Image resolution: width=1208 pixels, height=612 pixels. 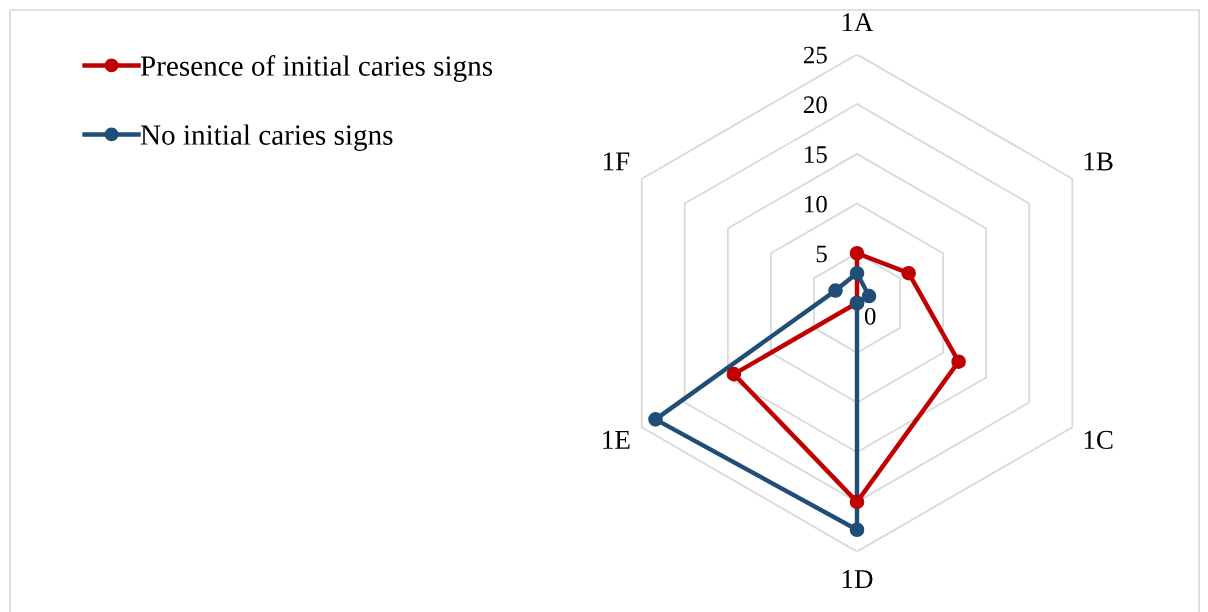 I want to click on spoke-label: 1A, so click(x=858, y=22).